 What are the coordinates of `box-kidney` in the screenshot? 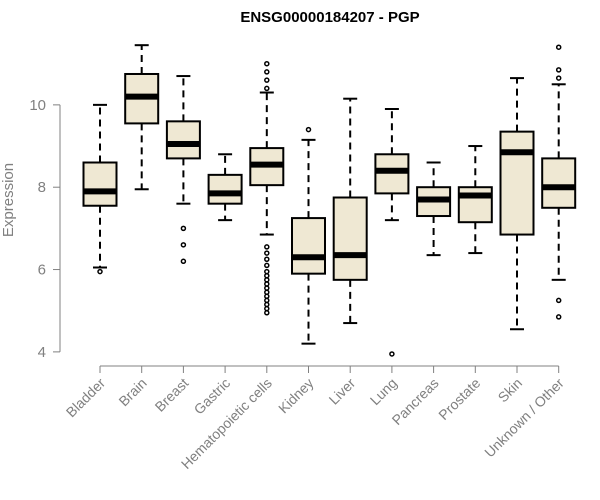 It's located at (308, 235).